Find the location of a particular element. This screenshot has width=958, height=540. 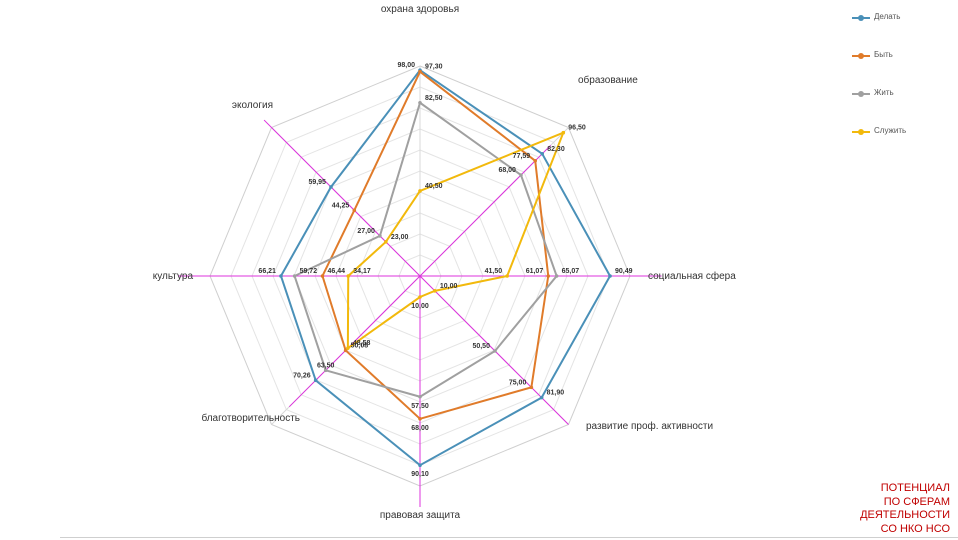

data-label: 97,30 is located at coordinates (434, 67).